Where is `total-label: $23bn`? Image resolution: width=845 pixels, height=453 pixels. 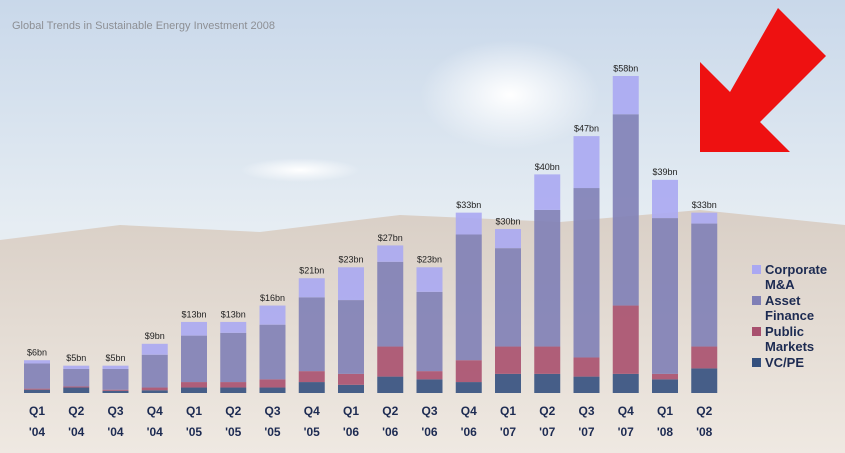 total-label: $23bn is located at coordinates (350, 260).